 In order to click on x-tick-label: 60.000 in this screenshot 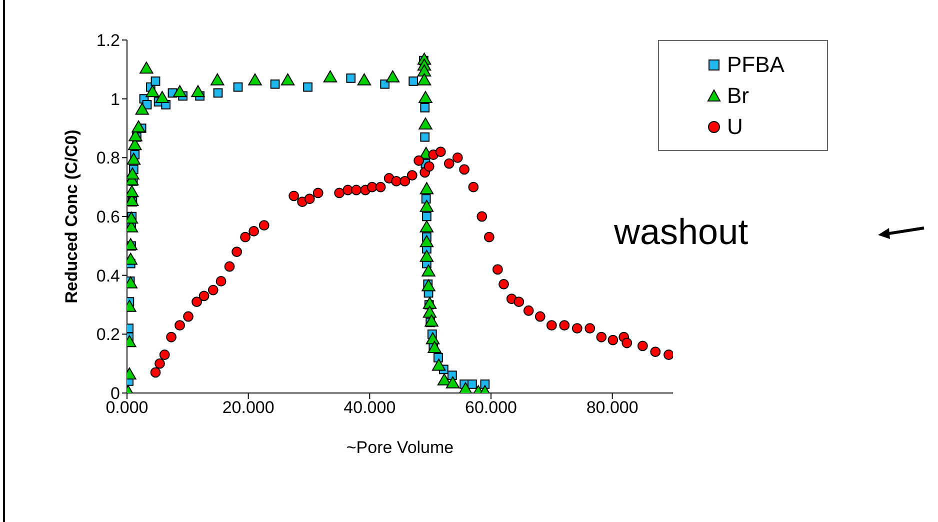, I will do `click(491, 408)`.